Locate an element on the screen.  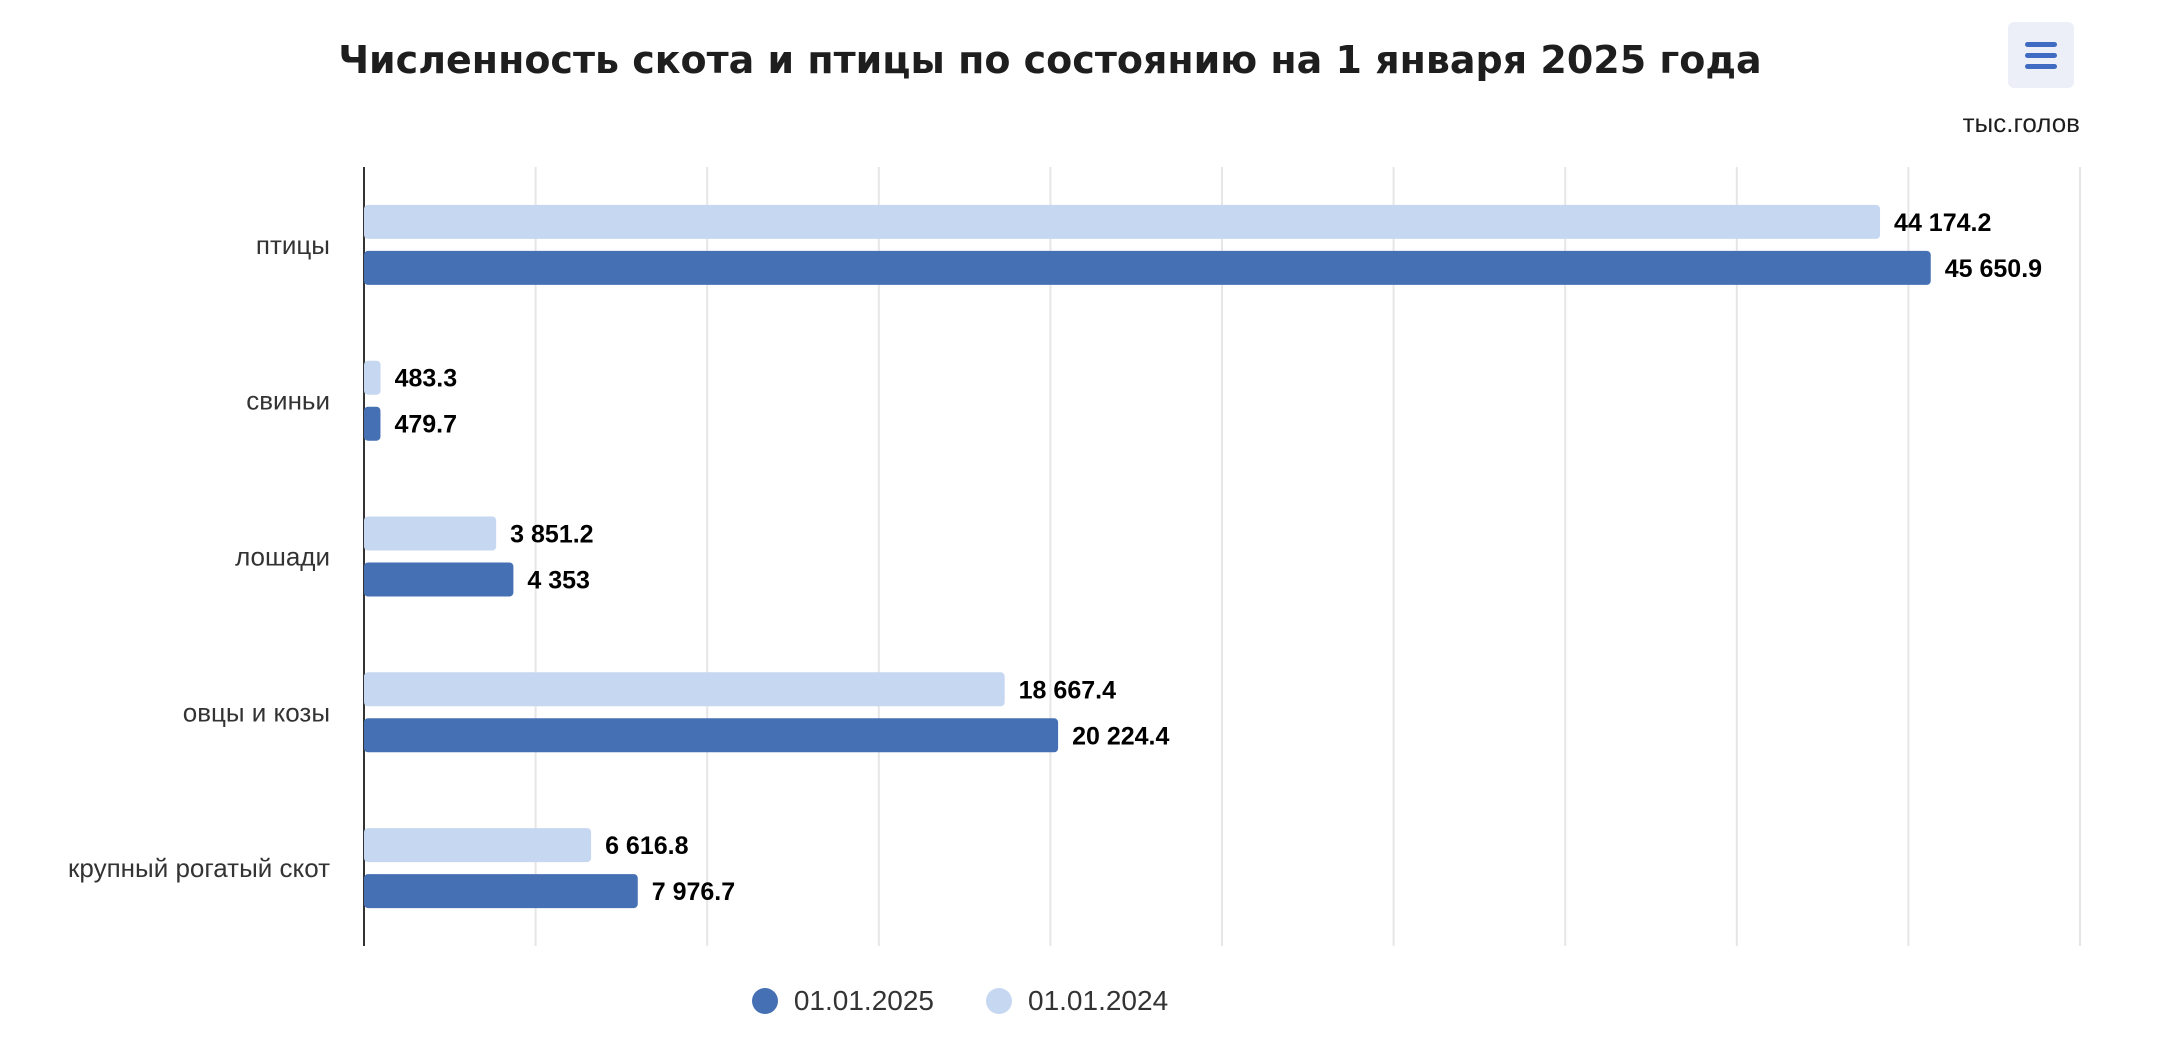
category-label: птицы is located at coordinates (293, 245).